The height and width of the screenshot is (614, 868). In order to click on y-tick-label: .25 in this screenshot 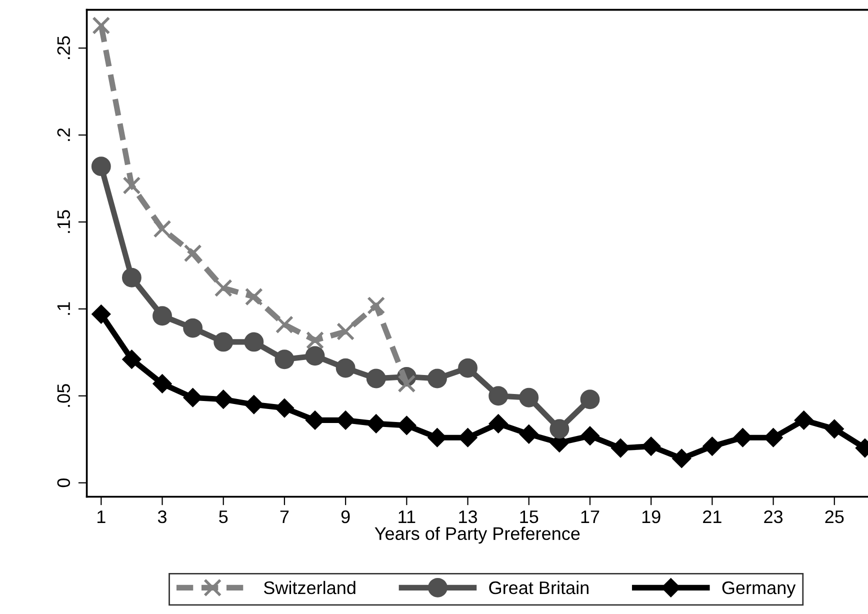, I will do `click(63, 47)`.